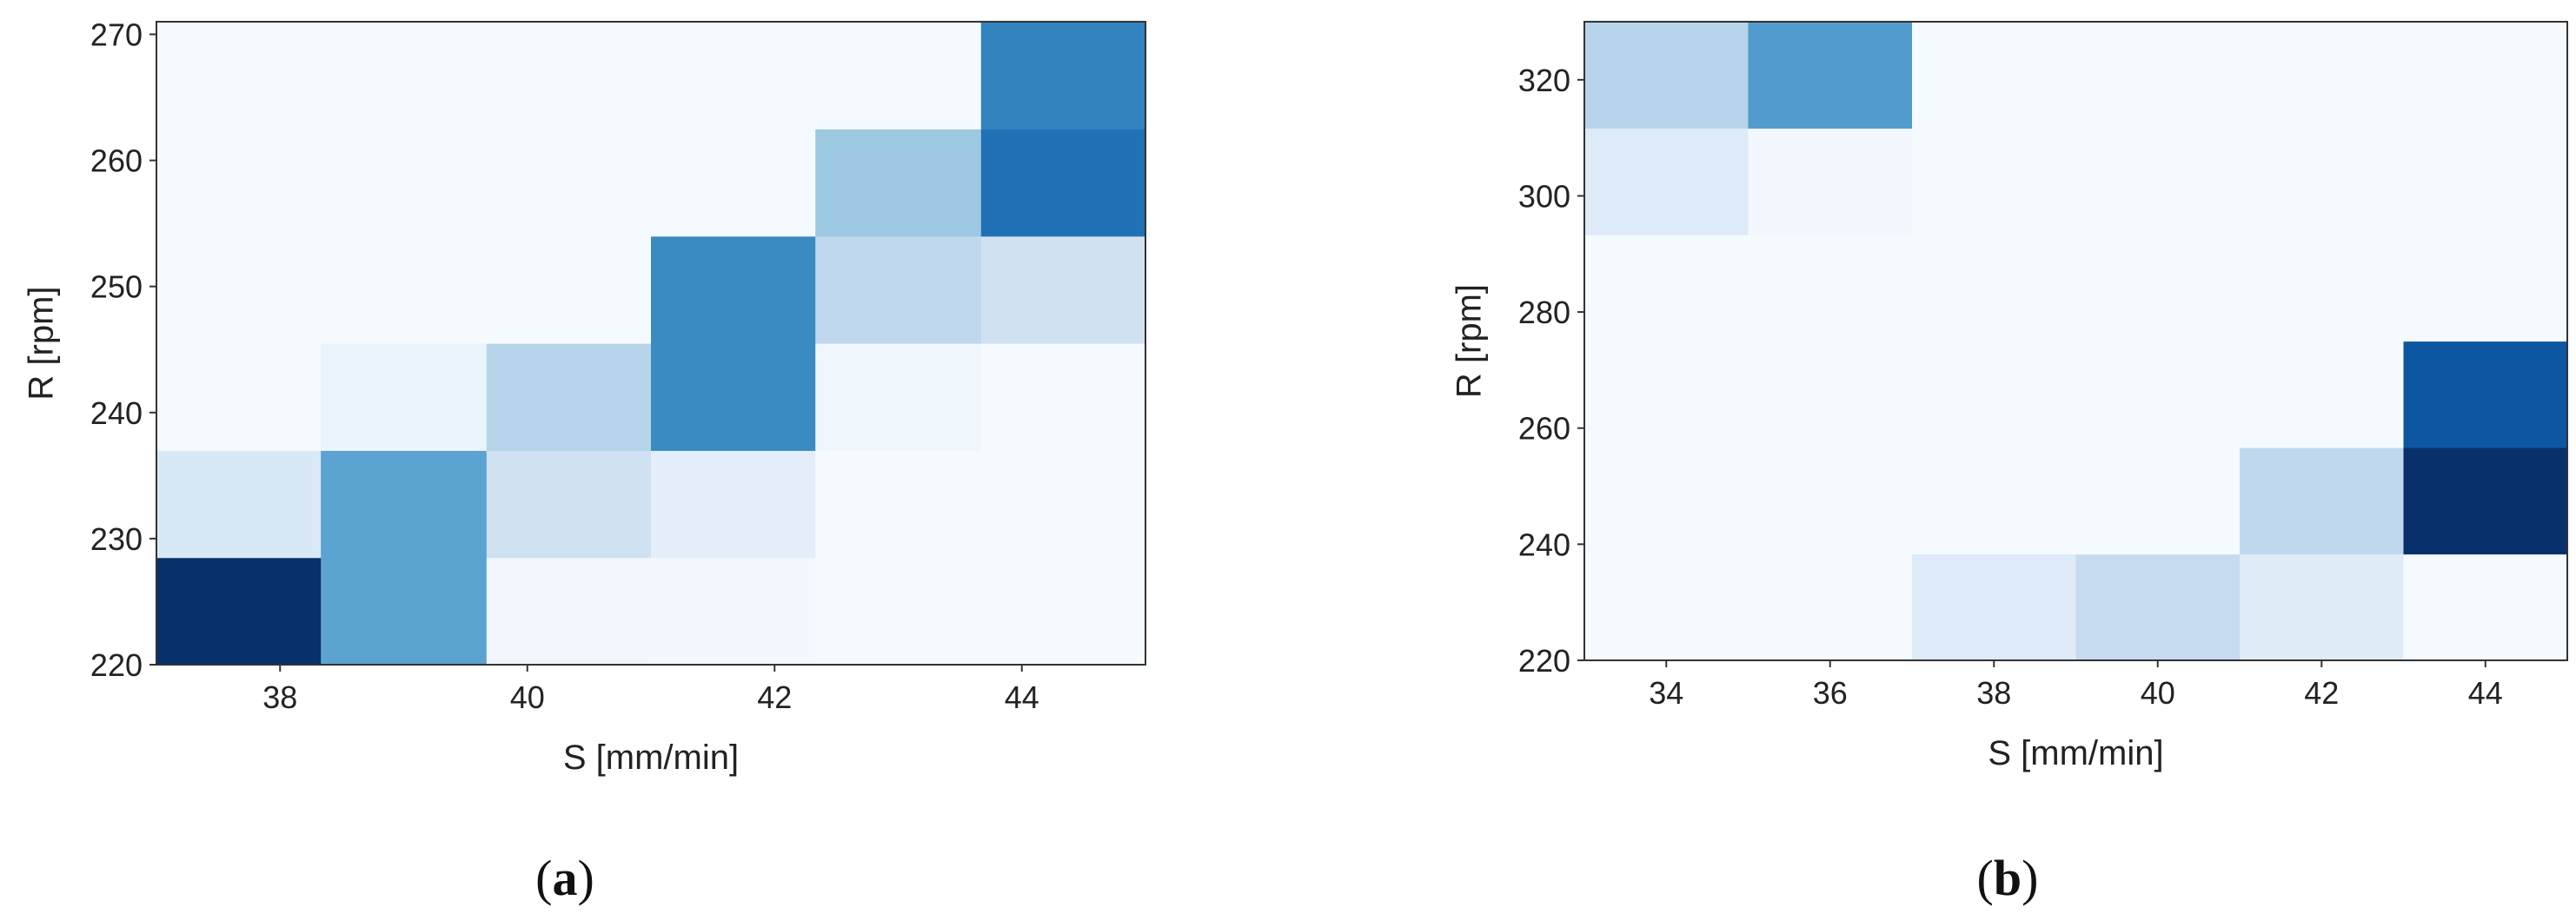 This screenshot has height=921, width=2576. I want to click on x-tick-label-3: 40, so click(2158, 693).